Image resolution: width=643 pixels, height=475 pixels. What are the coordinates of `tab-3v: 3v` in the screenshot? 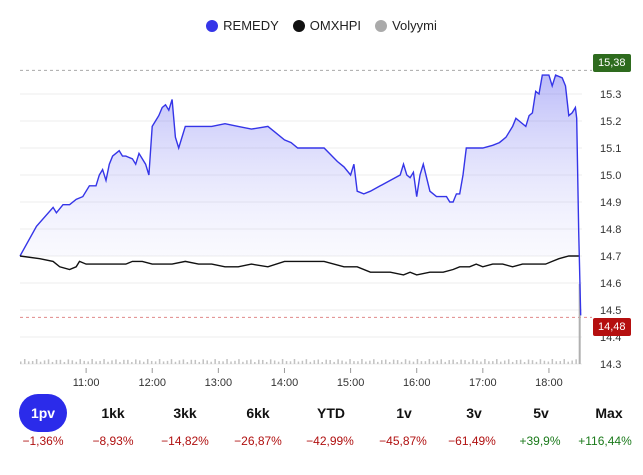 It's located at (474, 413).